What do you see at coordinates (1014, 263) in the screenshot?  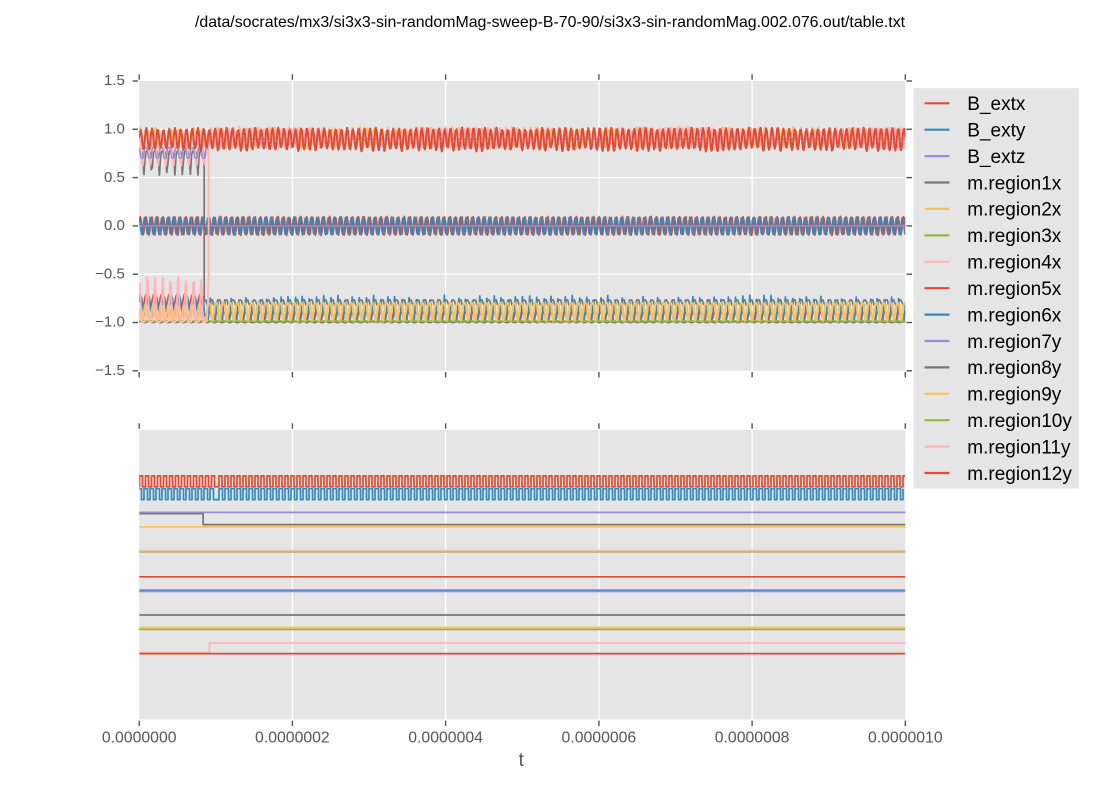 I see `svg-text: m.region4x` at bounding box center [1014, 263].